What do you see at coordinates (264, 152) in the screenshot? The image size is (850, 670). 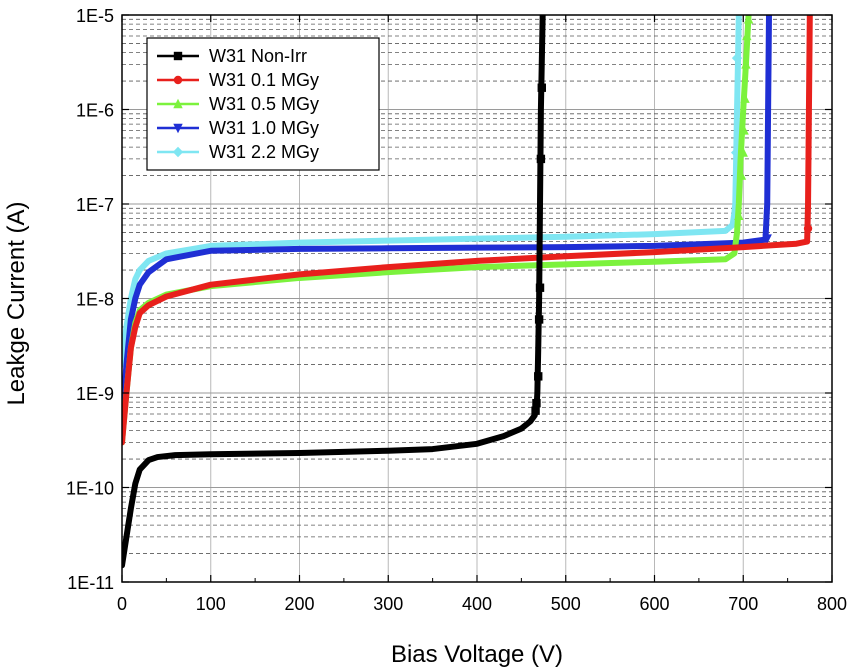 I see `legend-label: W31 2.2 MGy` at bounding box center [264, 152].